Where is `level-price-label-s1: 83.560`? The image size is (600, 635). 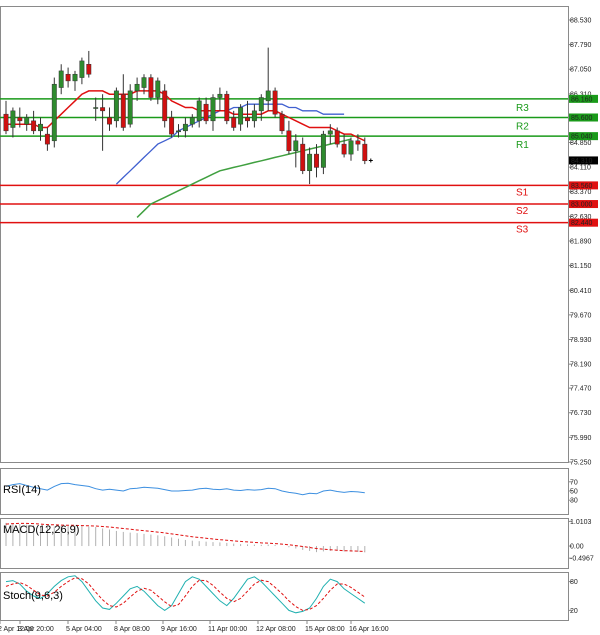
level-price-label-s1: 83.560 is located at coordinates (582, 186).